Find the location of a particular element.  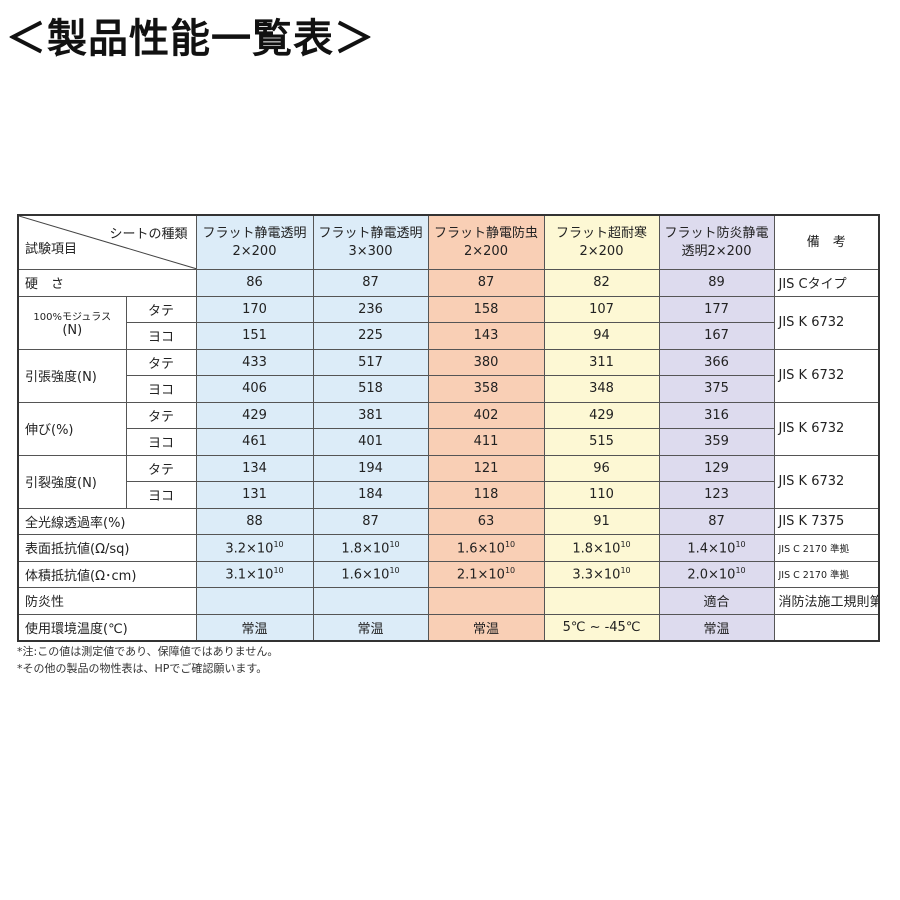

remark-cell: 消防法施工規則第4条の3 is located at coordinates (826, 601).